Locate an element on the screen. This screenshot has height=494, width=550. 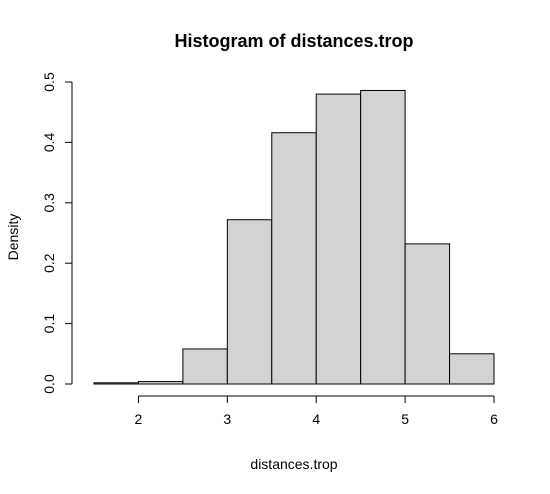
y-axis: 0.0 0.1 0.2 0.3 0.4 0.5 is located at coordinates (57, 233).